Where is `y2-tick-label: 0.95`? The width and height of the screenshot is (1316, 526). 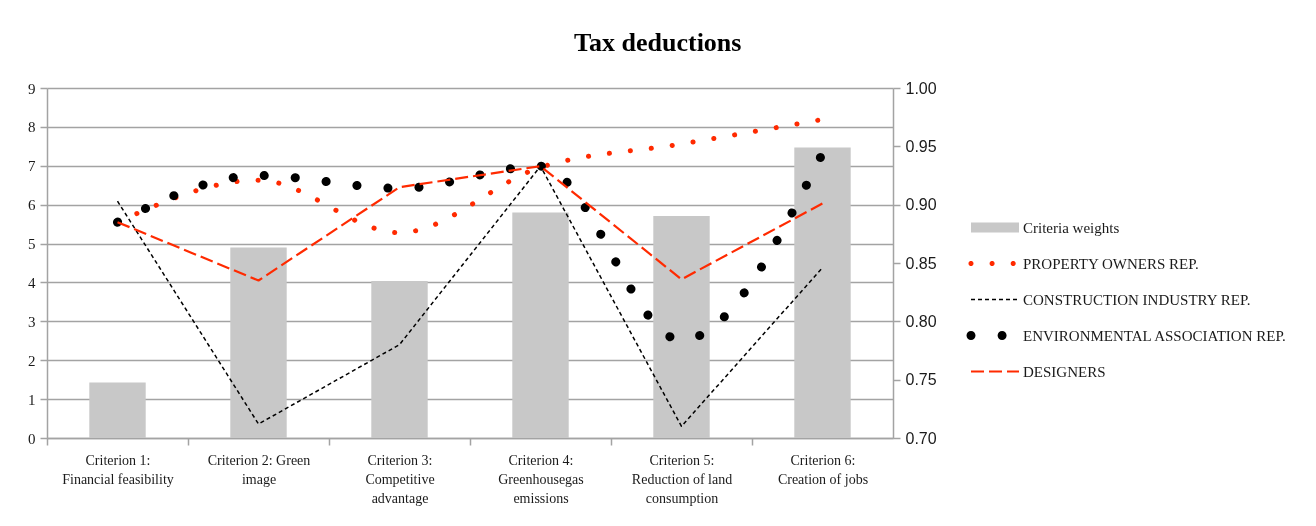
y2-tick-label: 0.95 is located at coordinates (921, 146).